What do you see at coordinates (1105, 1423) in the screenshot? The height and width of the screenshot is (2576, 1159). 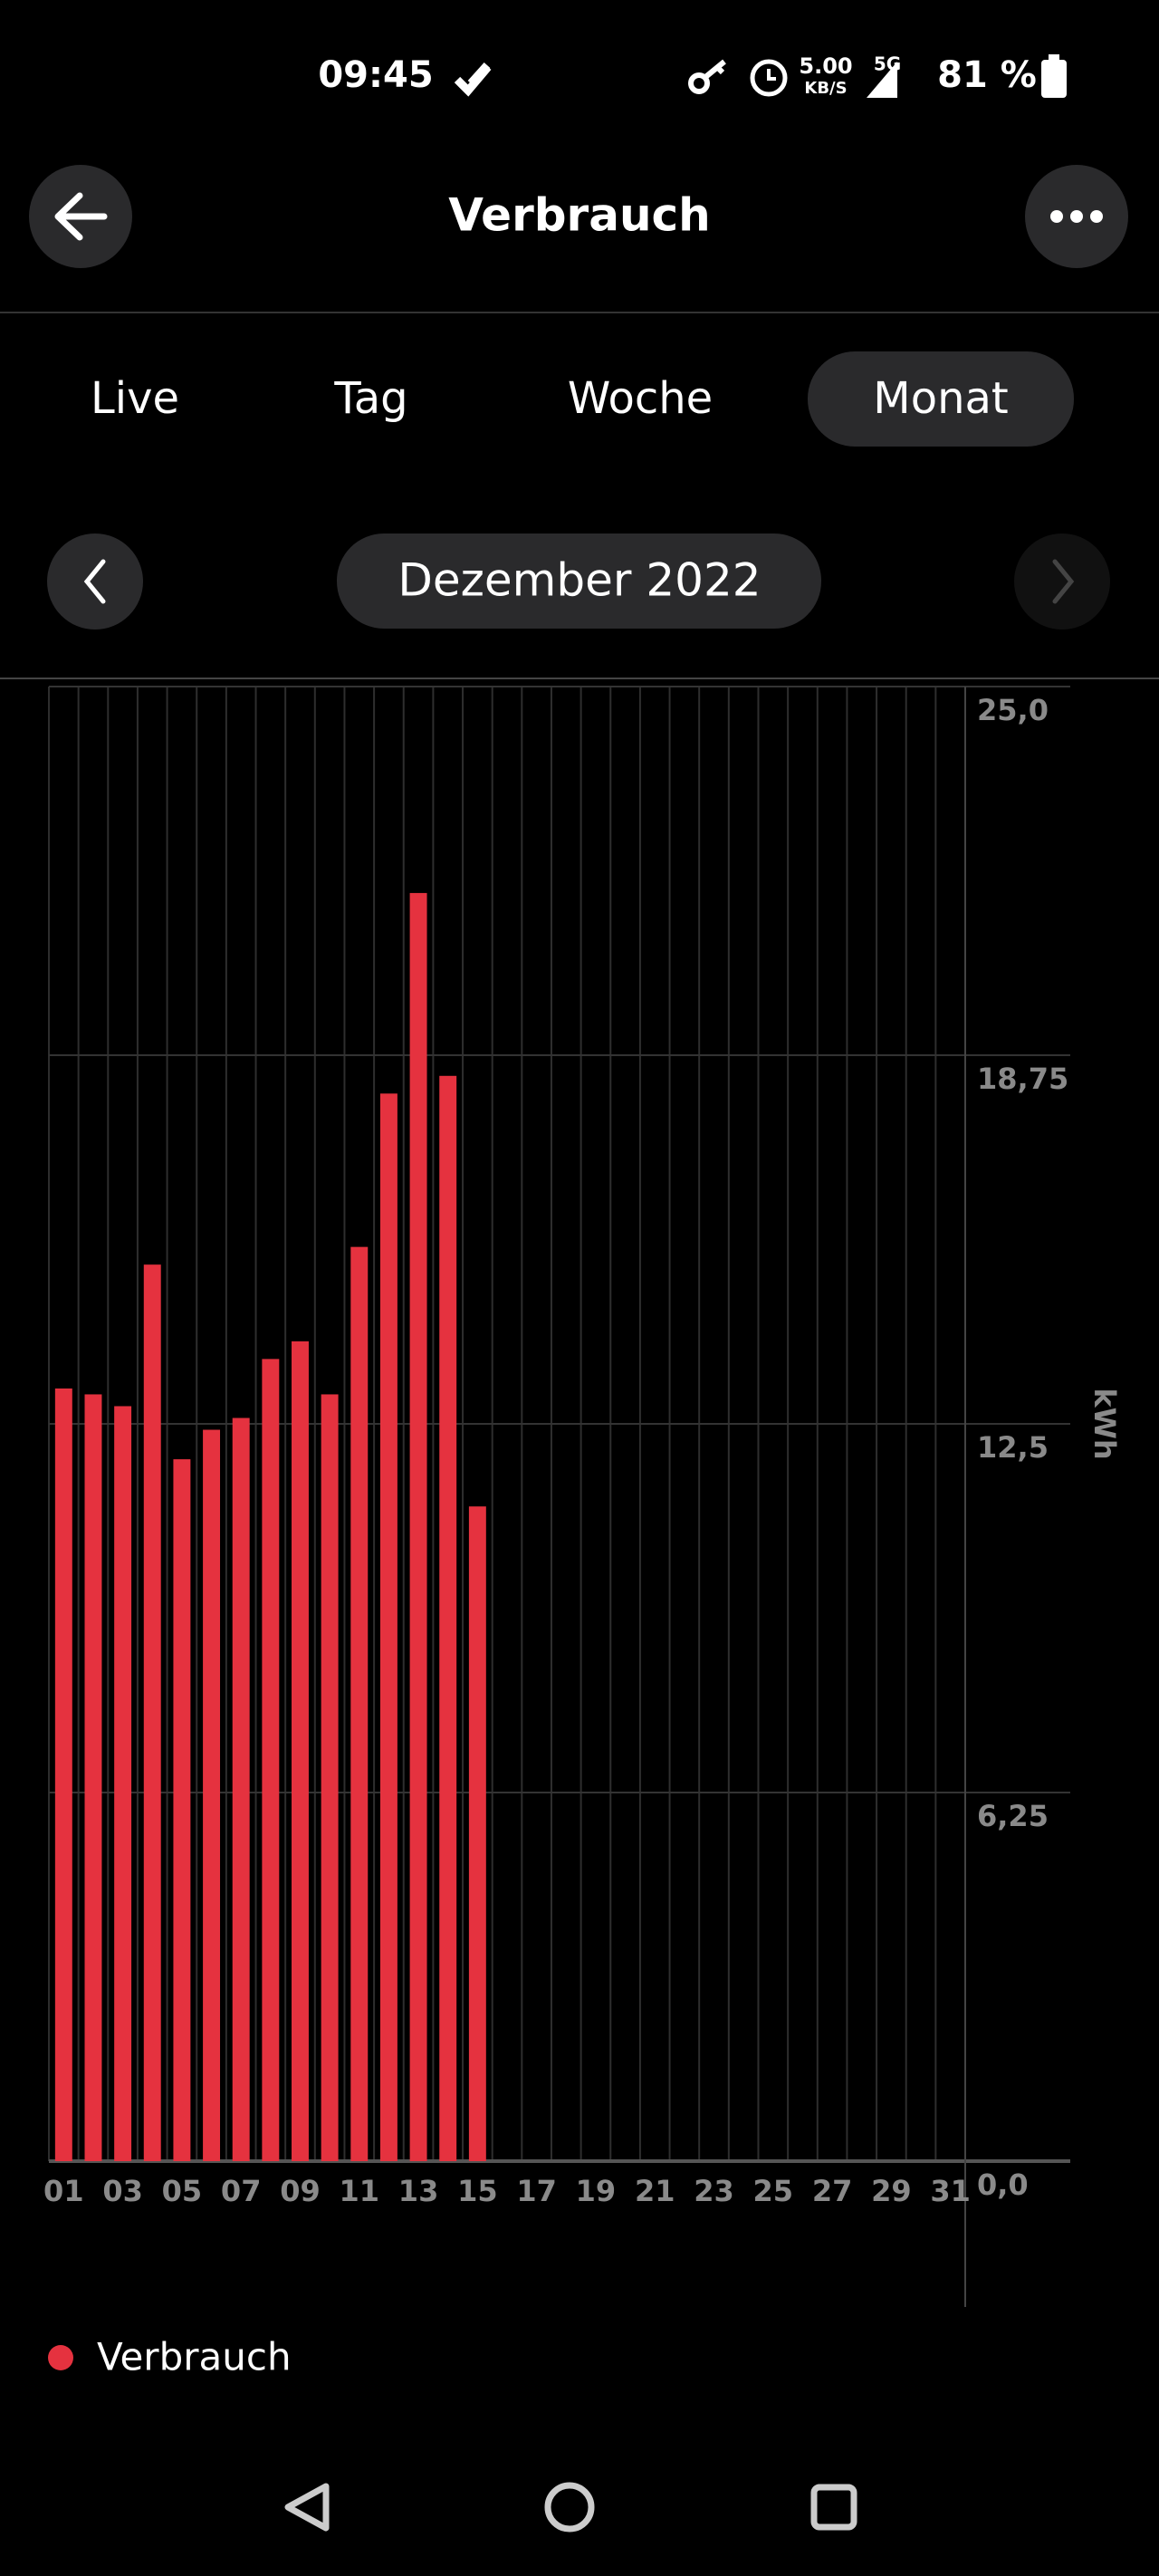 I see `y-axis-label: kWh` at bounding box center [1105, 1423].